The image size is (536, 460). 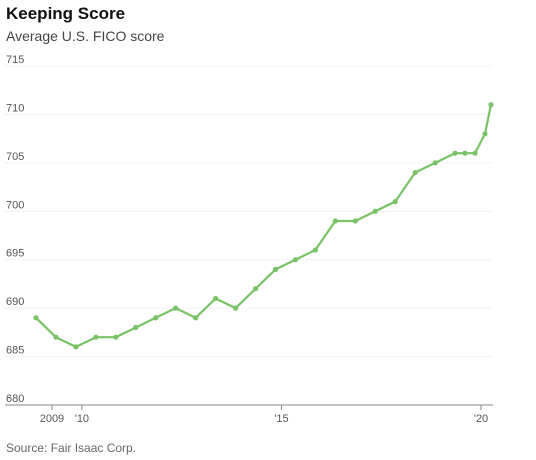 What do you see at coordinates (15, 254) in the screenshot?
I see `y-tick-label: 695` at bounding box center [15, 254].